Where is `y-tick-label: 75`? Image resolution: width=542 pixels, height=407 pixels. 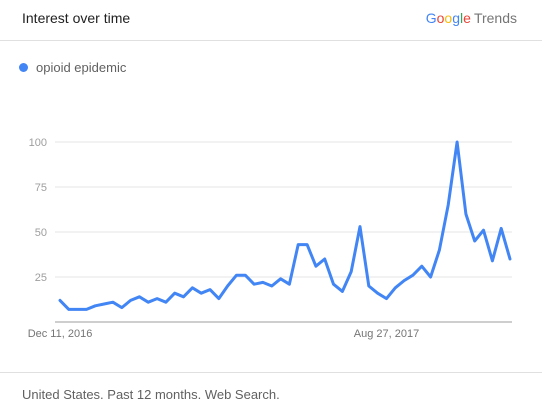
y-tick-label: 75 is located at coordinates (41, 188).